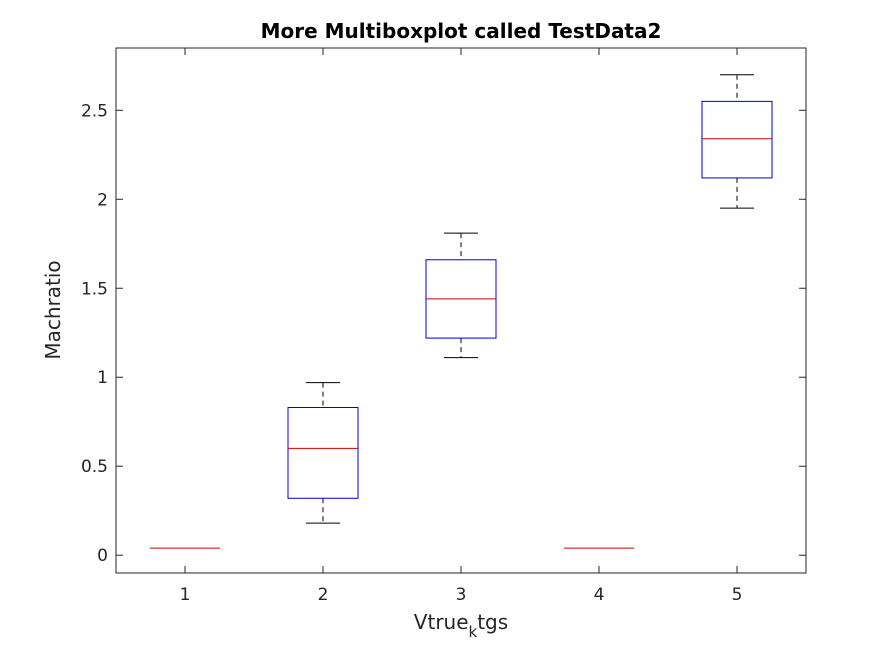  What do you see at coordinates (473, 632) in the screenshot?
I see `x-axis-label-subscript: k` at bounding box center [473, 632].